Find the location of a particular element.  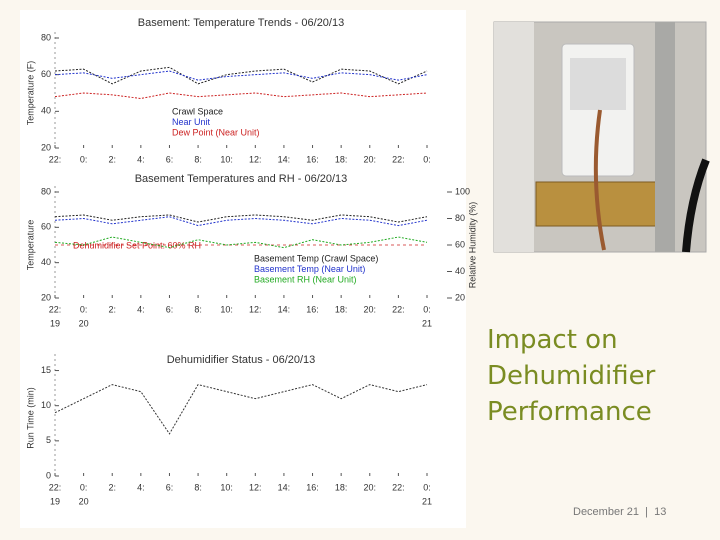

y-tick-label: 0 is located at coordinates (48, 475).